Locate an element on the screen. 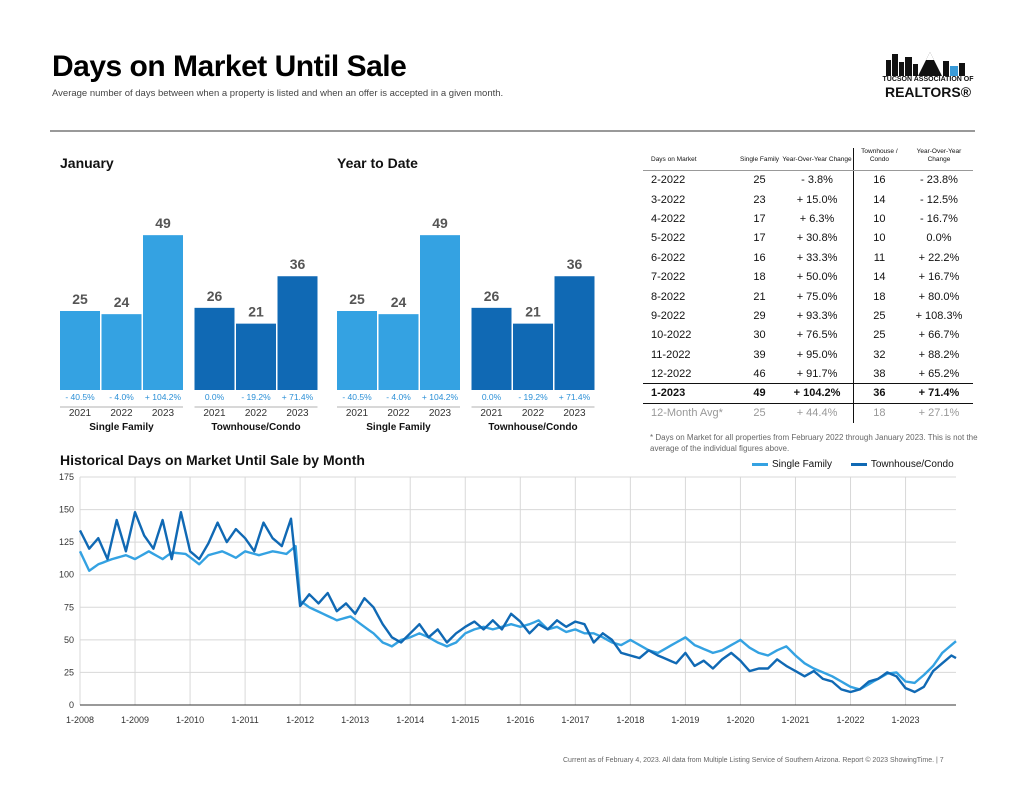 This screenshot has height=788, width=1024. january-chart-title: January is located at coordinates (87, 163).